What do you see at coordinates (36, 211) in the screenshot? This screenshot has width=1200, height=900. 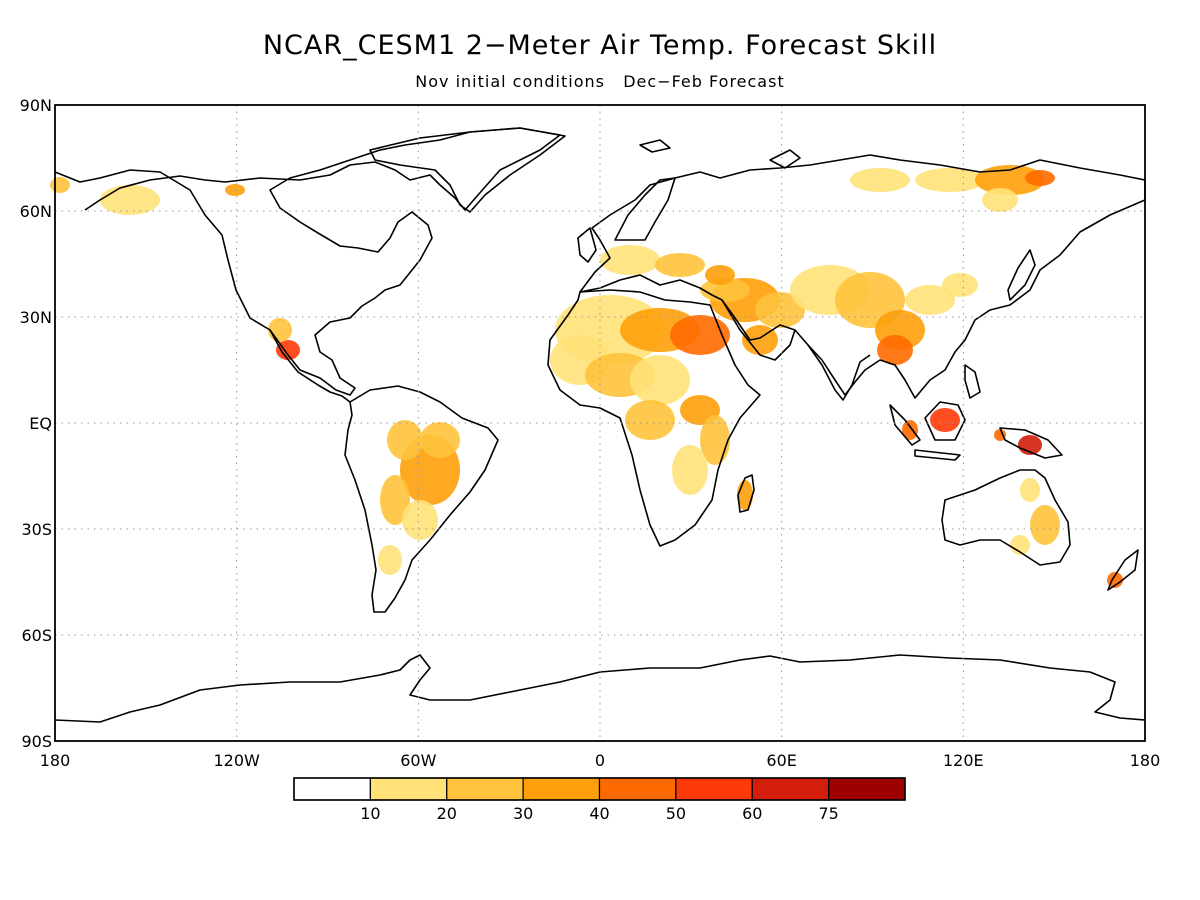 I see `latitude-label: 60N` at bounding box center [36, 211].